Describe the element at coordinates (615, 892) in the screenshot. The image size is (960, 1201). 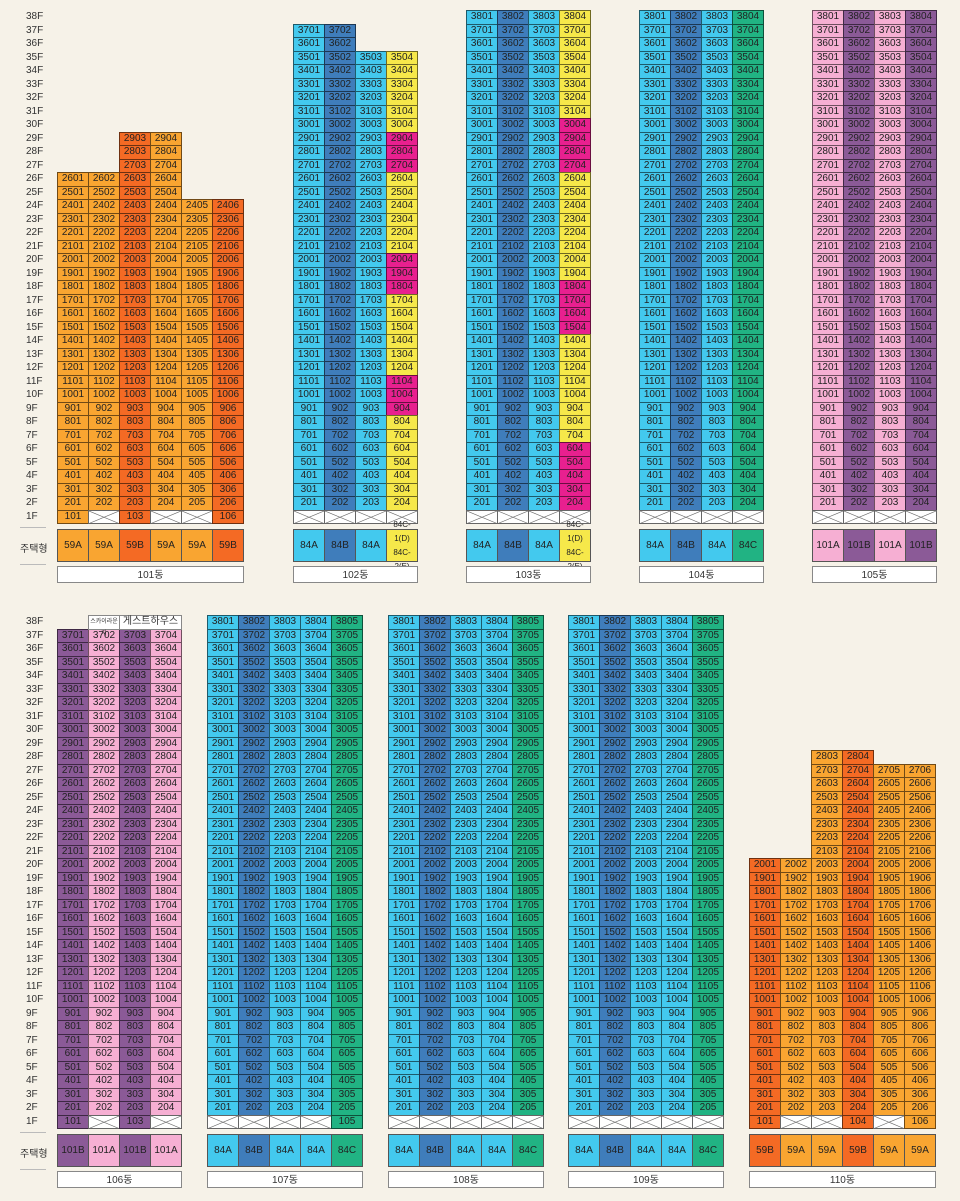
I see `unit-cell: 1802` at that location.